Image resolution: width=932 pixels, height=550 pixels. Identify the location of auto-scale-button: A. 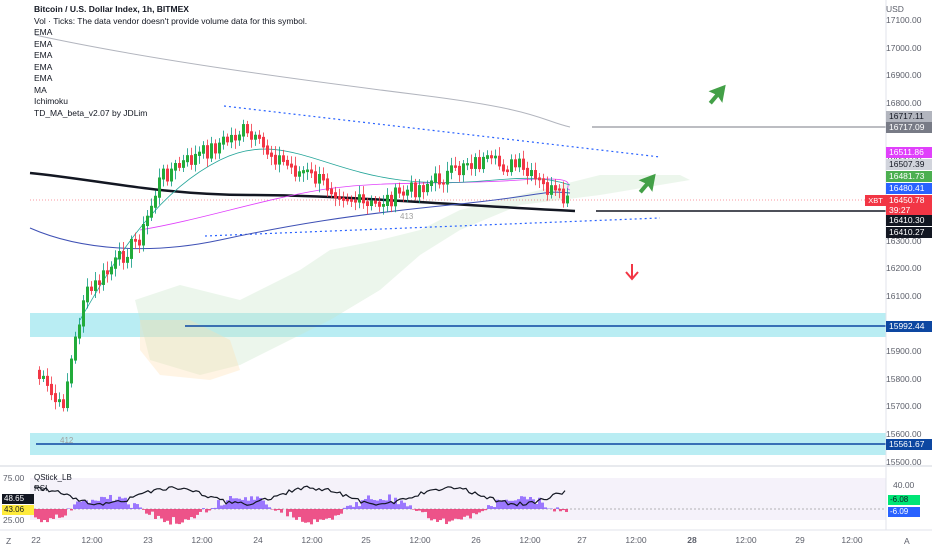
(907, 541).